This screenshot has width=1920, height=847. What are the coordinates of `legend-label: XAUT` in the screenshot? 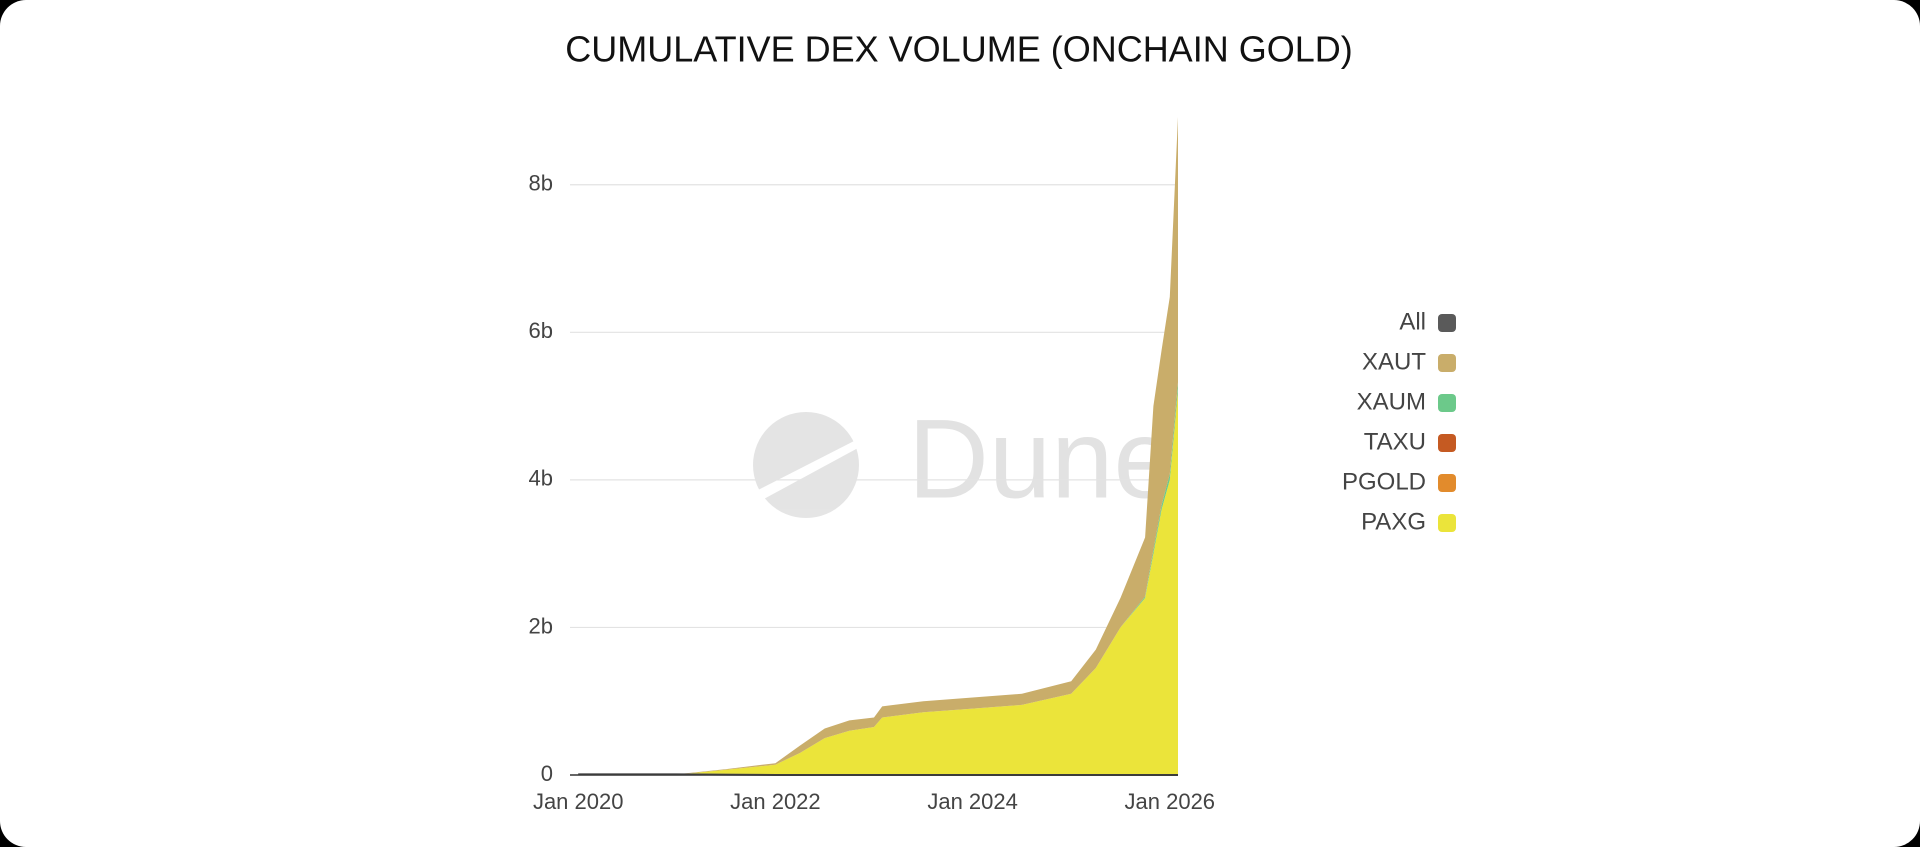 It's located at (1394, 361).